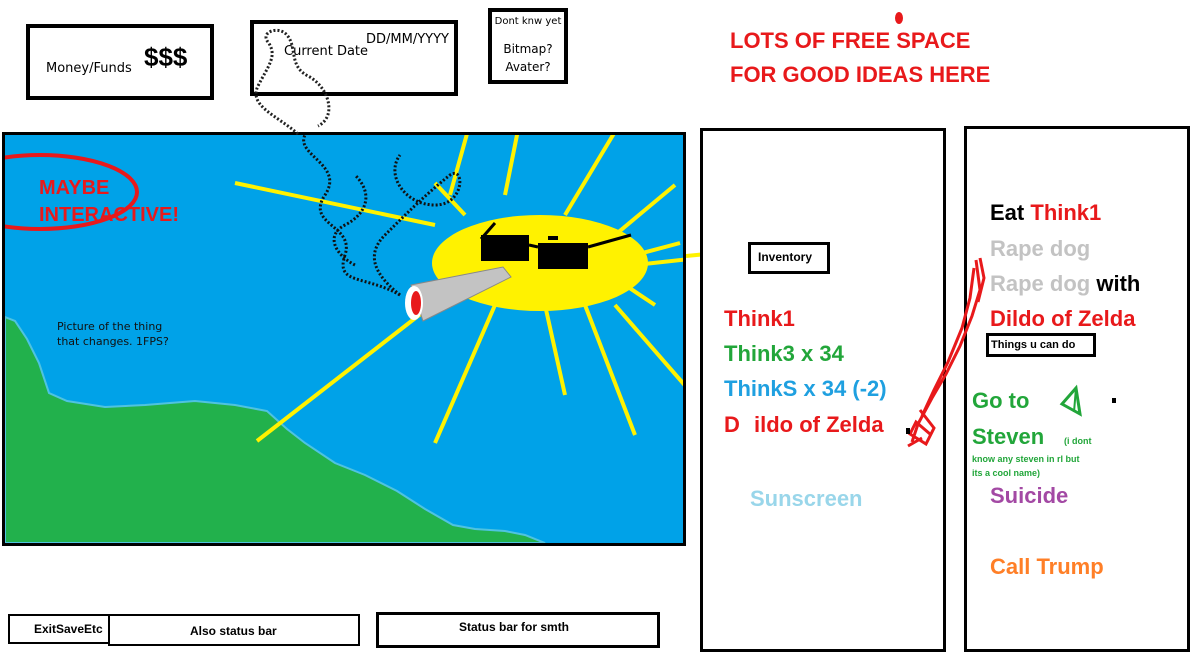 This screenshot has height=660, width=1200. I want to click on maybe-interactive-note: MAYBE INTERACTIVE!, so click(109, 202).